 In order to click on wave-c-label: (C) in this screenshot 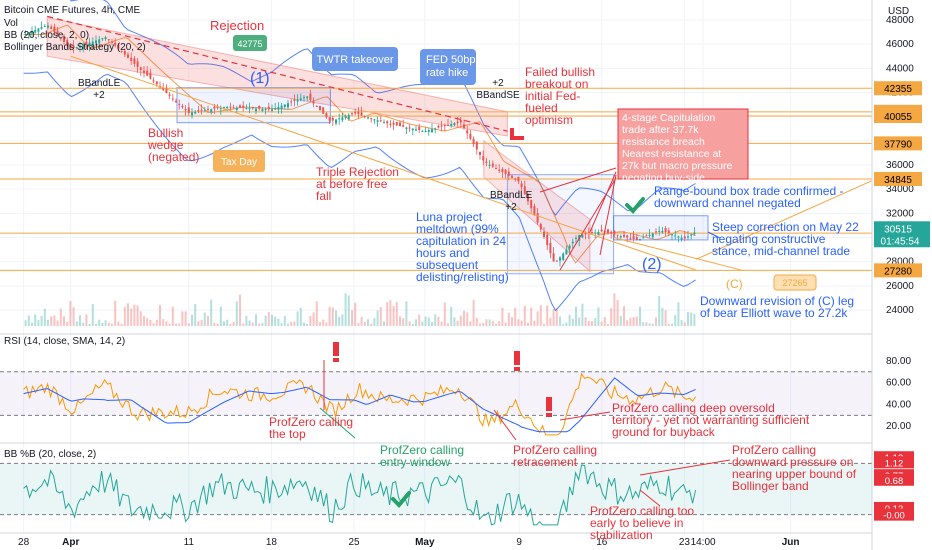, I will do `click(734, 284)`.